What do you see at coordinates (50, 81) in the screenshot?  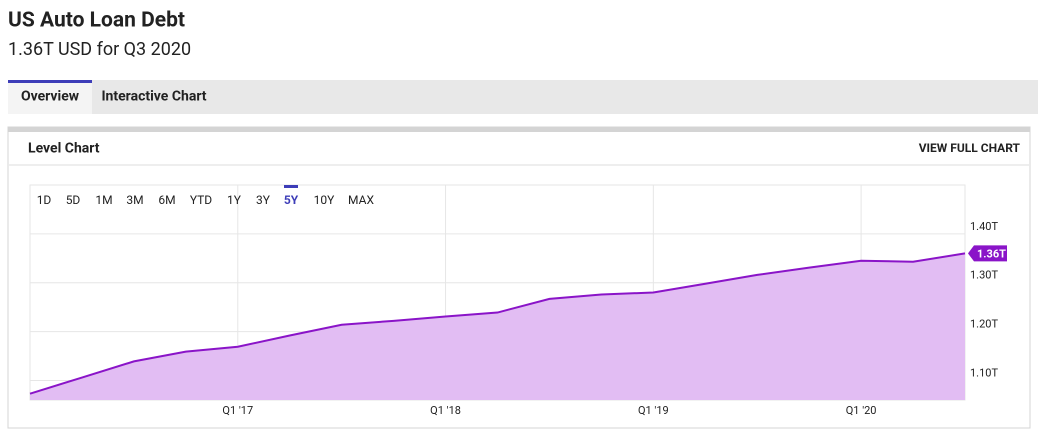 I see `tab-indicator` at bounding box center [50, 81].